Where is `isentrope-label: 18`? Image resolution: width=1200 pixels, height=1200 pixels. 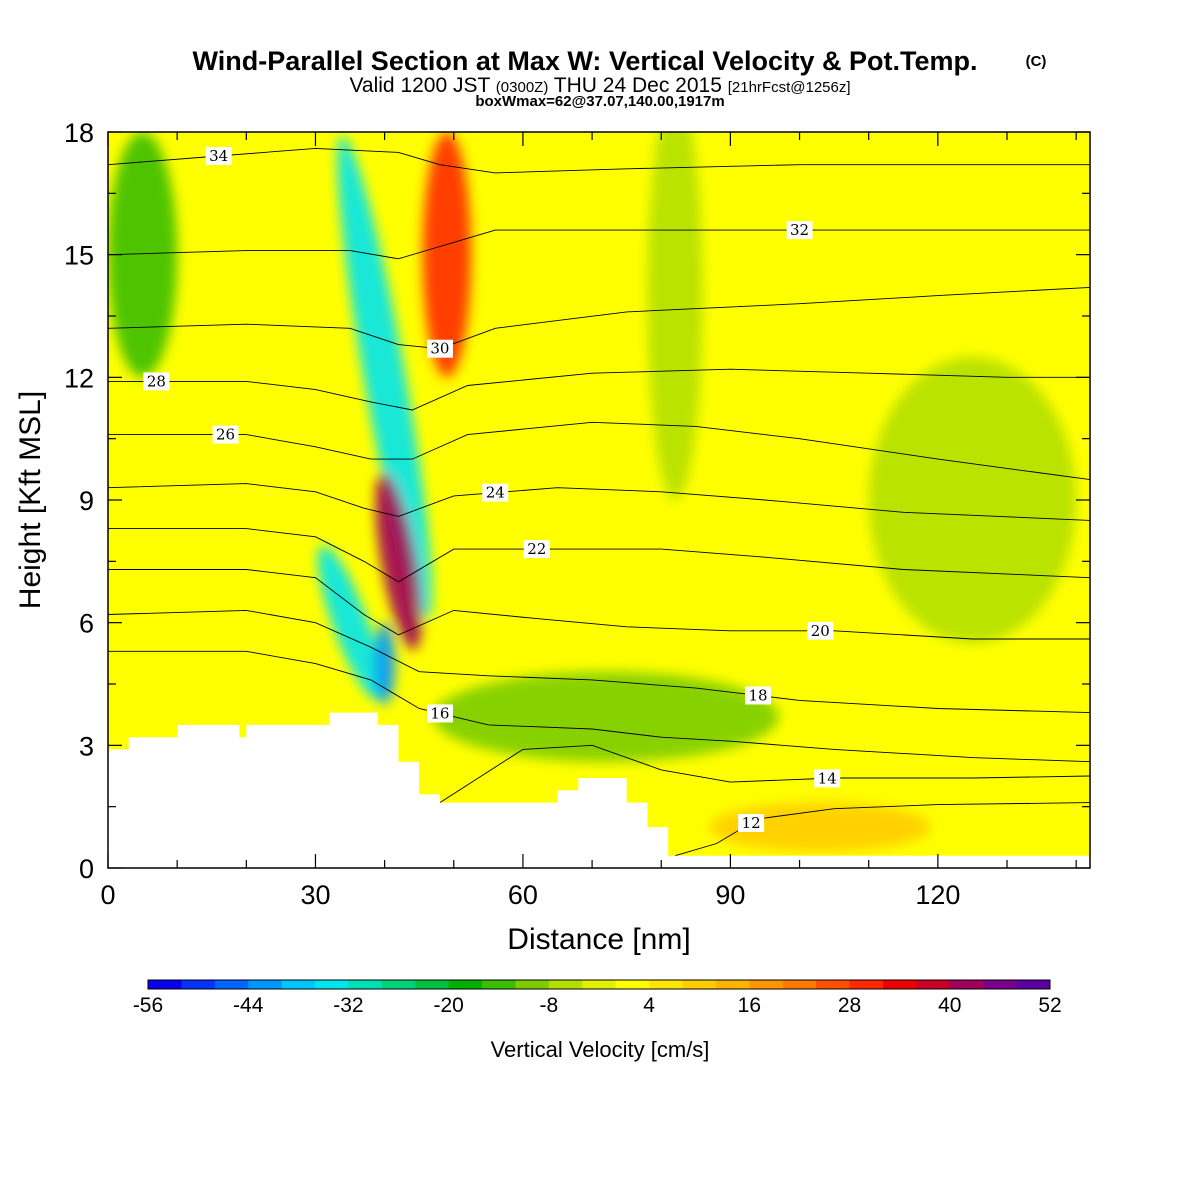
isentrope-label: 18 is located at coordinates (758, 695).